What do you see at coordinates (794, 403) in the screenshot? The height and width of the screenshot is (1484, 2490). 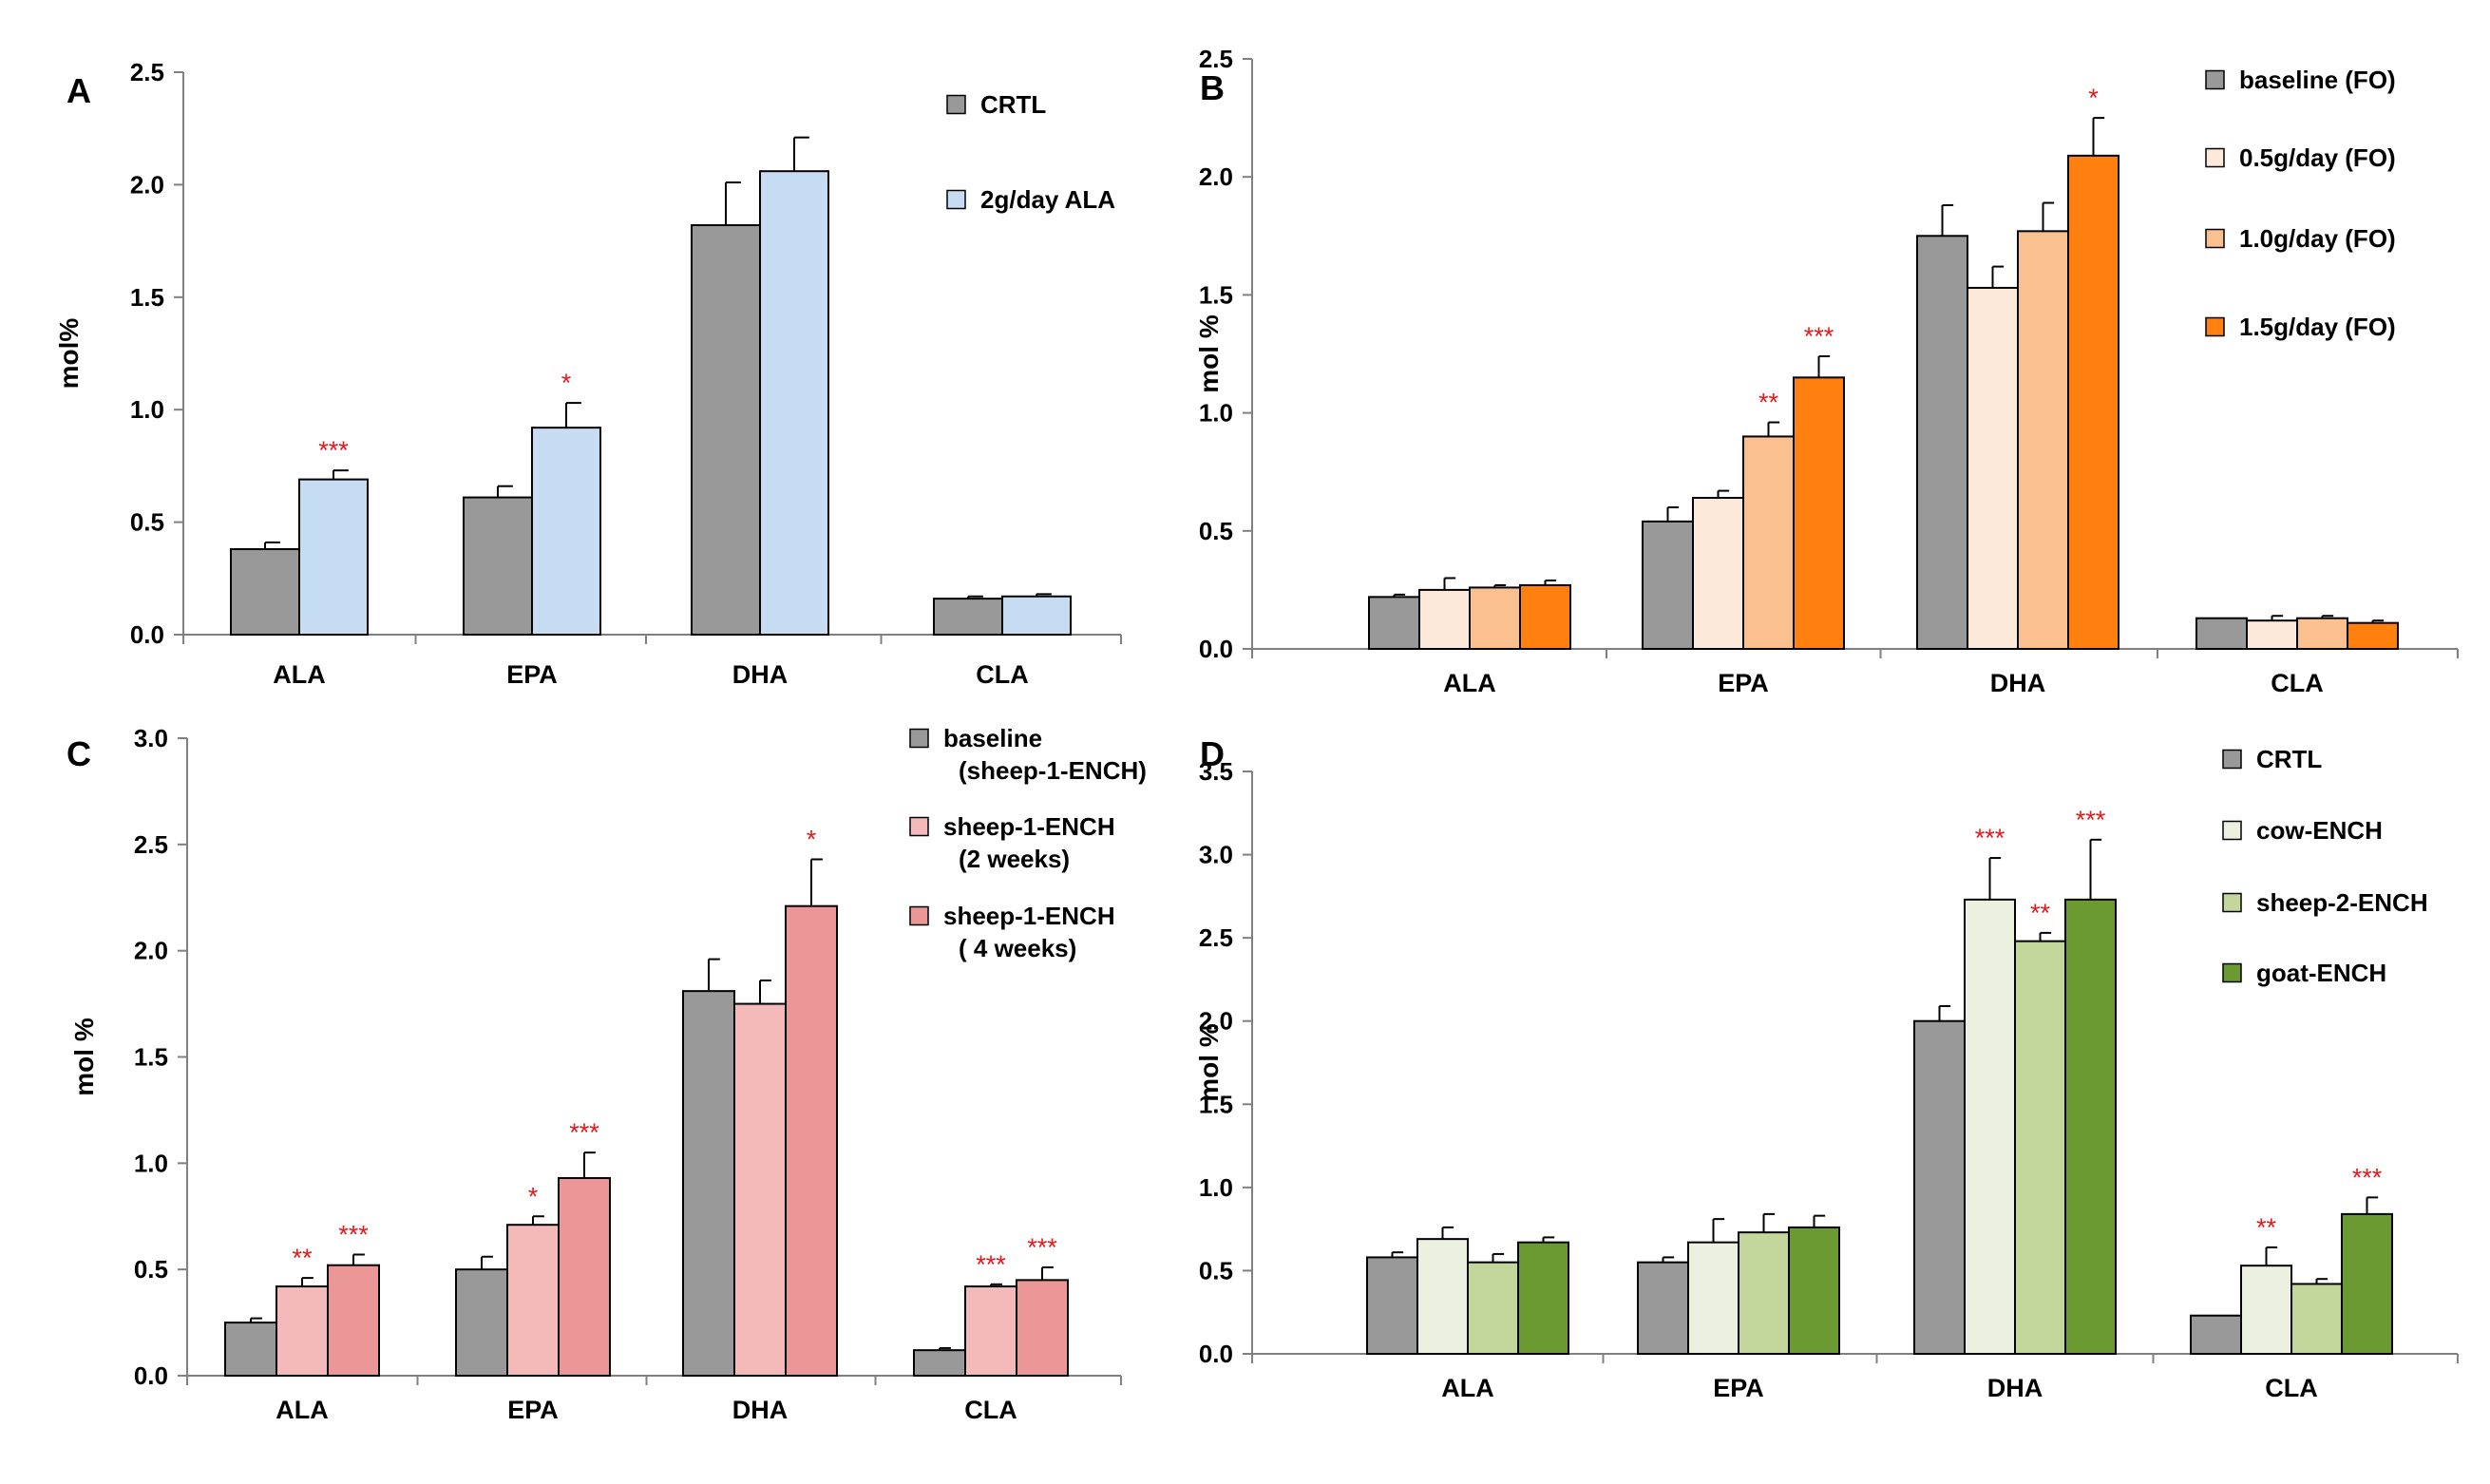 I see `bar-2g-day-ala-dha` at bounding box center [794, 403].